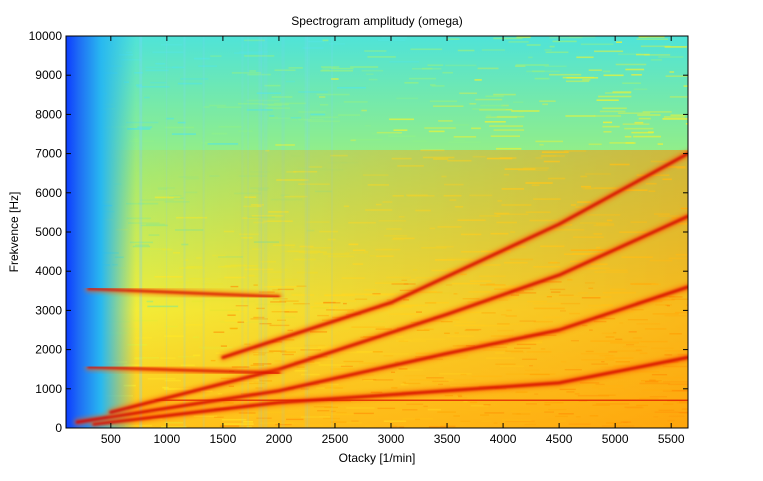 This screenshot has height=481, width=763. I want to click on chart-title: Spectrogram amplitudy (omega), so click(376, 21).